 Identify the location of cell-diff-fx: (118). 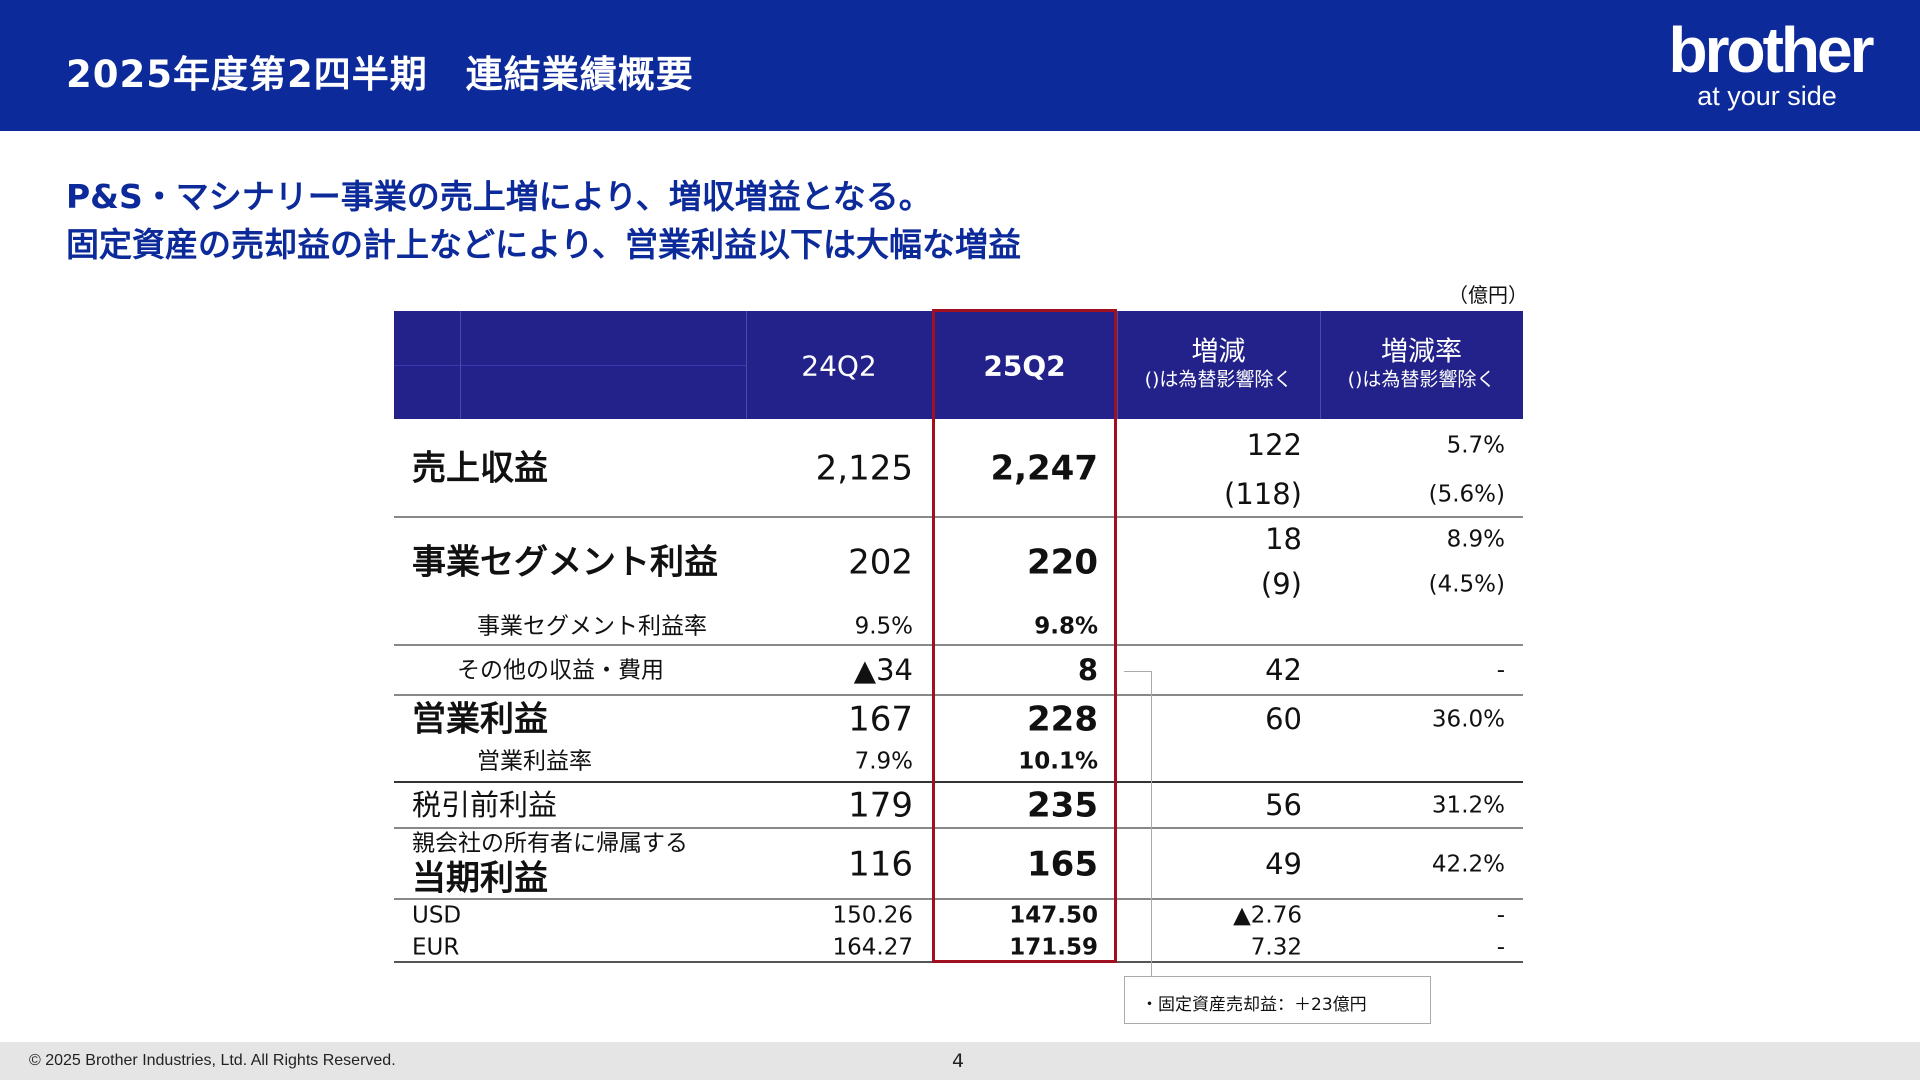
(1263, 494).